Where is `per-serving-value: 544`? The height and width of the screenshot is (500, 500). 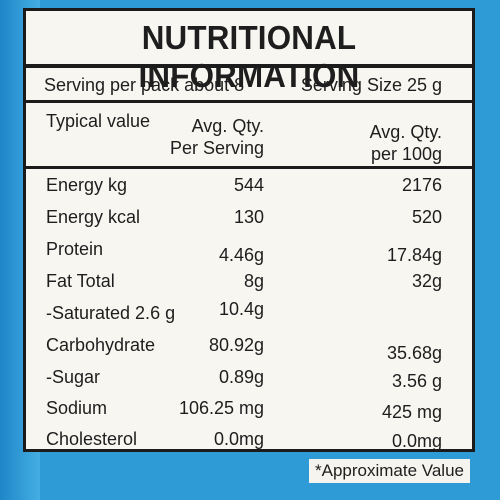 per-serving-value: 544 is located at coordinates (248, 185).